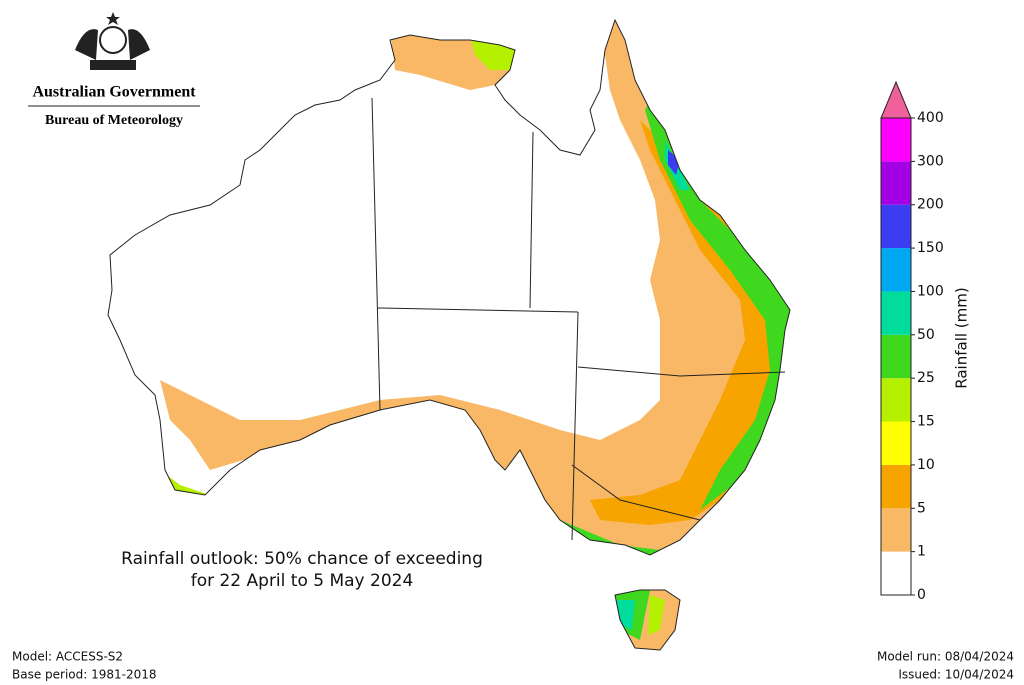 This screenshot has width=1024, height=685. Describe the element at coordinates (921, 552) in the screenshot. I see `legend-tick-label: 1` at that location.